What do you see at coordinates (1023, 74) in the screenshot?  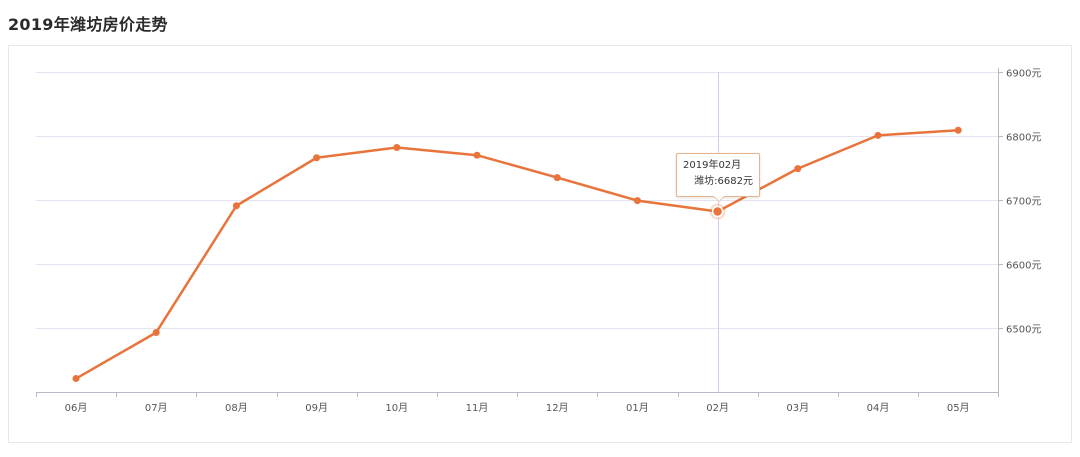 I see `y-tick-label: 6900元` at bounding box center [1023, 74].